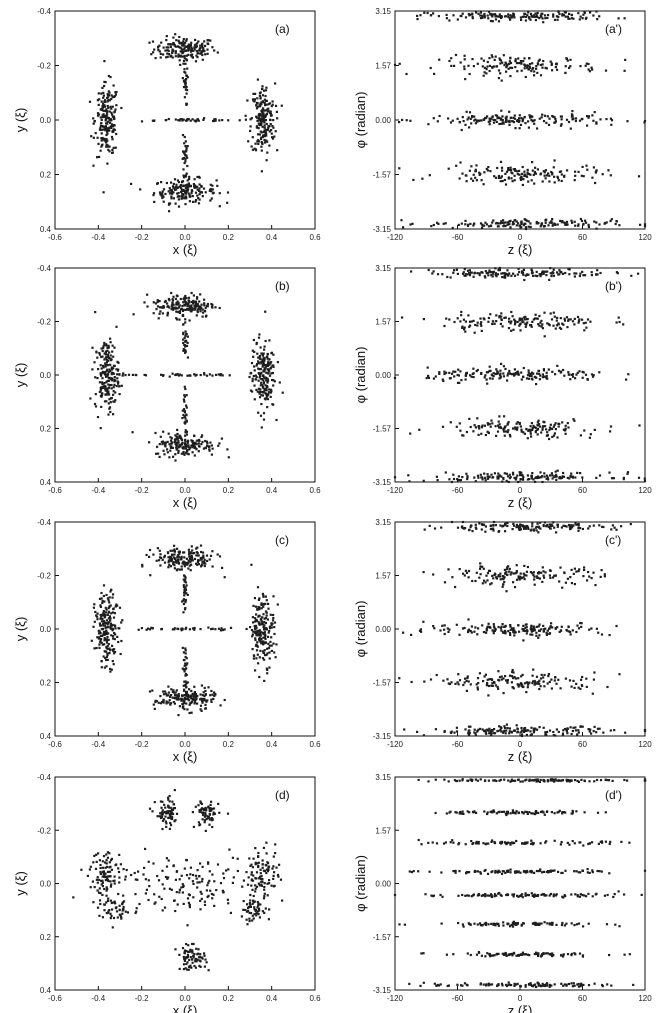 Image resolution: width=656 pixels, height=1013 pixels. Describe the element at coordinates (272, 490) in the screenshot. I see `x-tick-label: 0.4` at that location.